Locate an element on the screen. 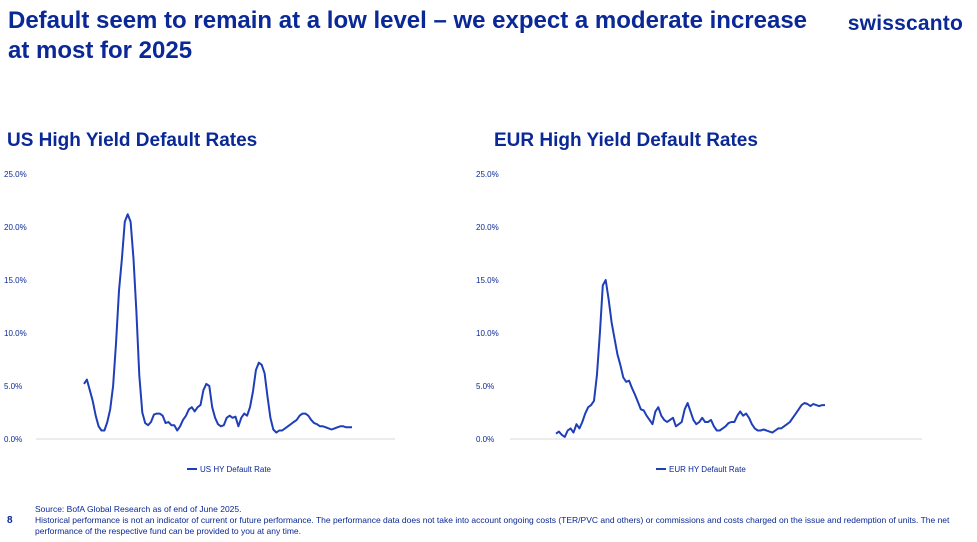  eur-y-tick-label: 5.0% is located at coordinates (485, 386).